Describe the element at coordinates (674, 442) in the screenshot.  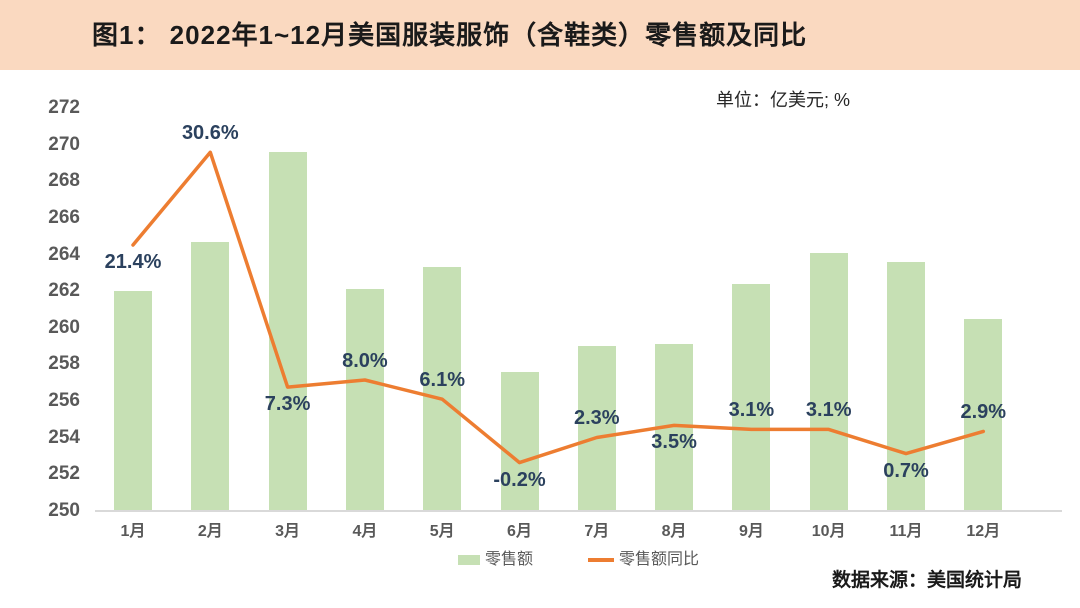
I see `yoy-label-8月: 3.5%` at that location.